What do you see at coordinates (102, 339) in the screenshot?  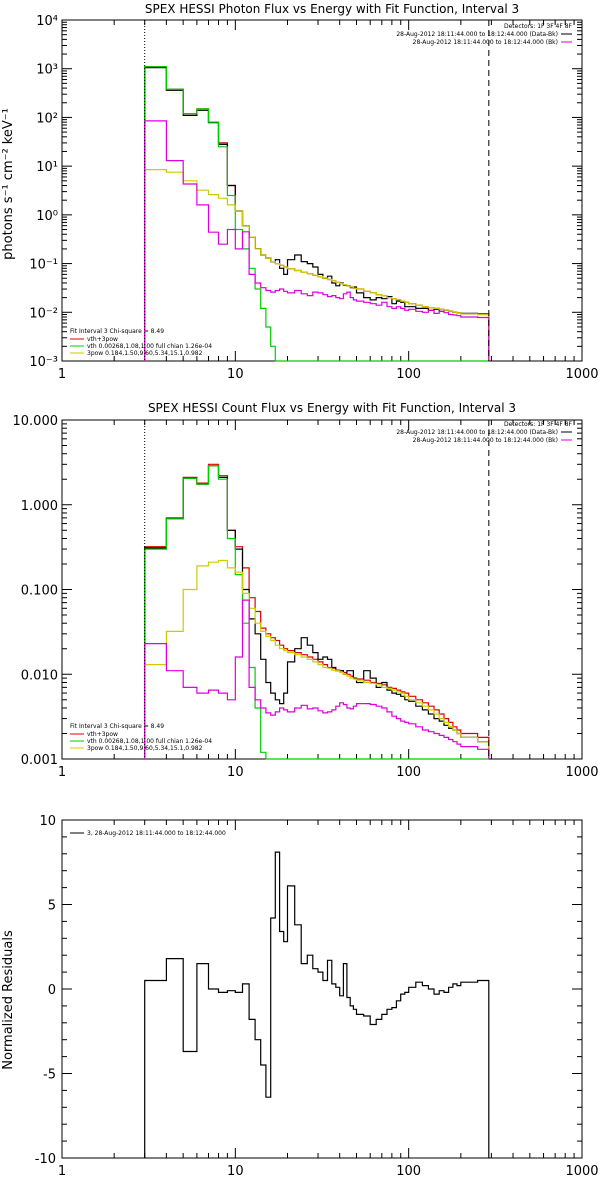 I see `panel1-legend-vth3pow: vth+3pow` at bounding box center [102, 339].